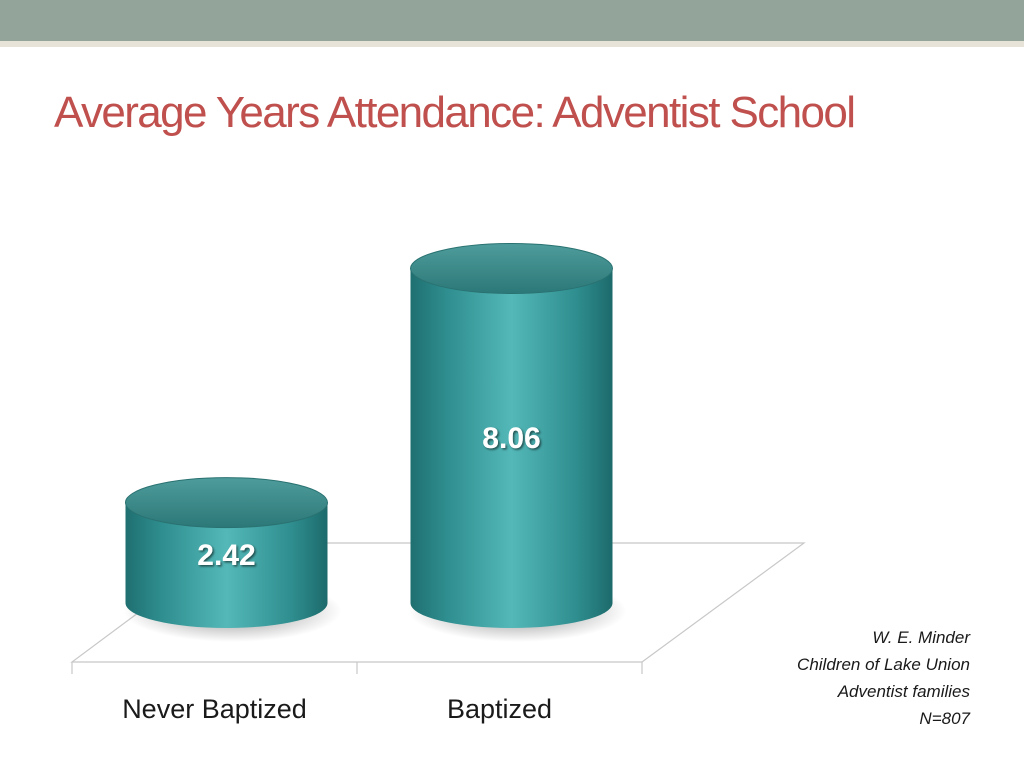 The height and width of the screenshot is (768, 1024). What do you see at coordinates (214, 709) in the screenshot?
I see `category-label: Never Baptized` at bounding box center [214, 709].